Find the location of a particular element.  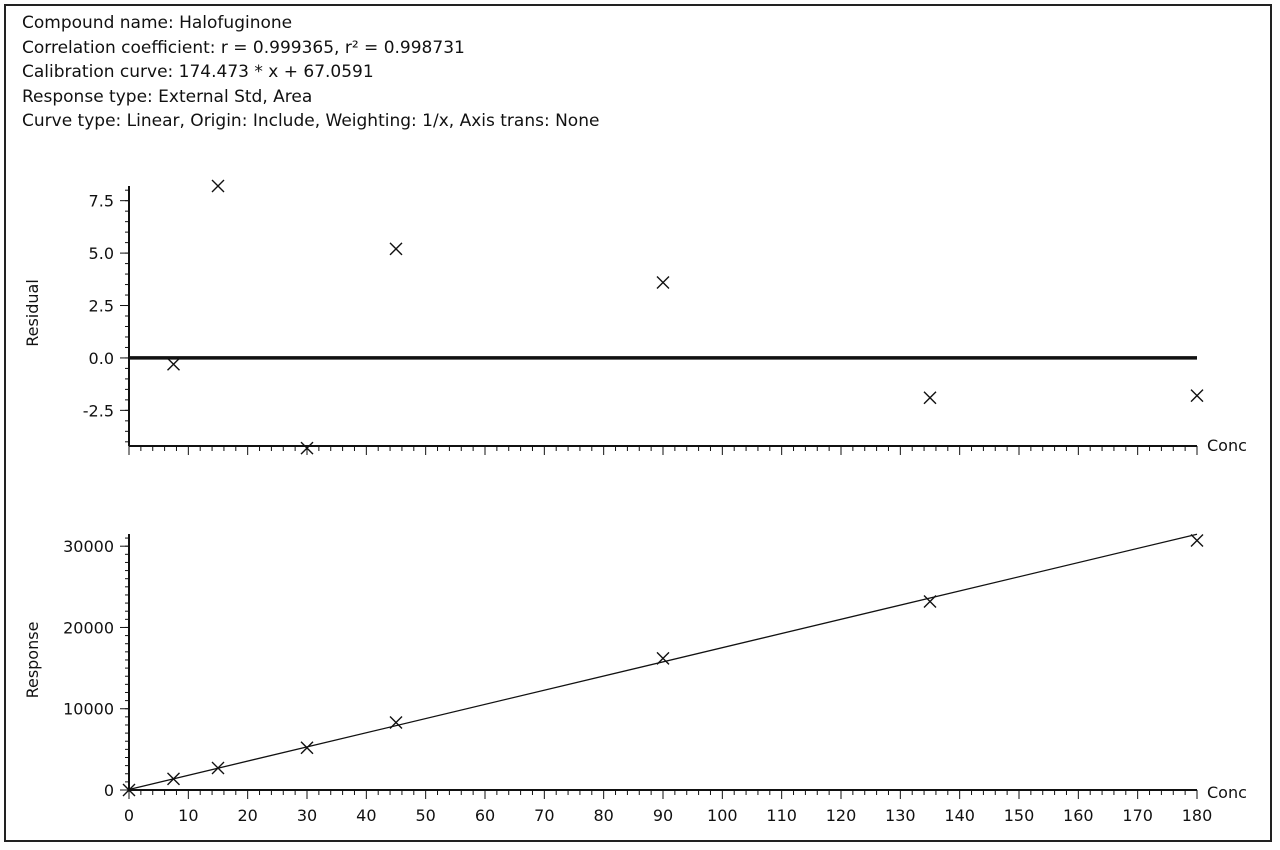

response-x-tick-label: 80 is located at coordinates (603, 815).